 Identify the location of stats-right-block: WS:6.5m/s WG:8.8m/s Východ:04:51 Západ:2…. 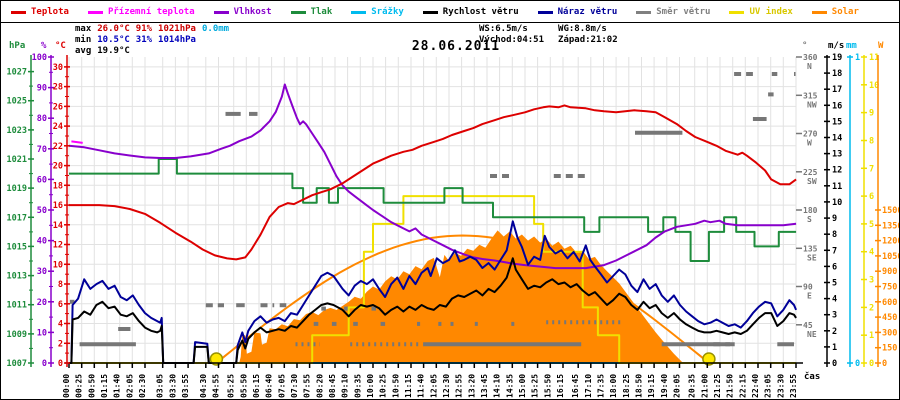
(555, 35).